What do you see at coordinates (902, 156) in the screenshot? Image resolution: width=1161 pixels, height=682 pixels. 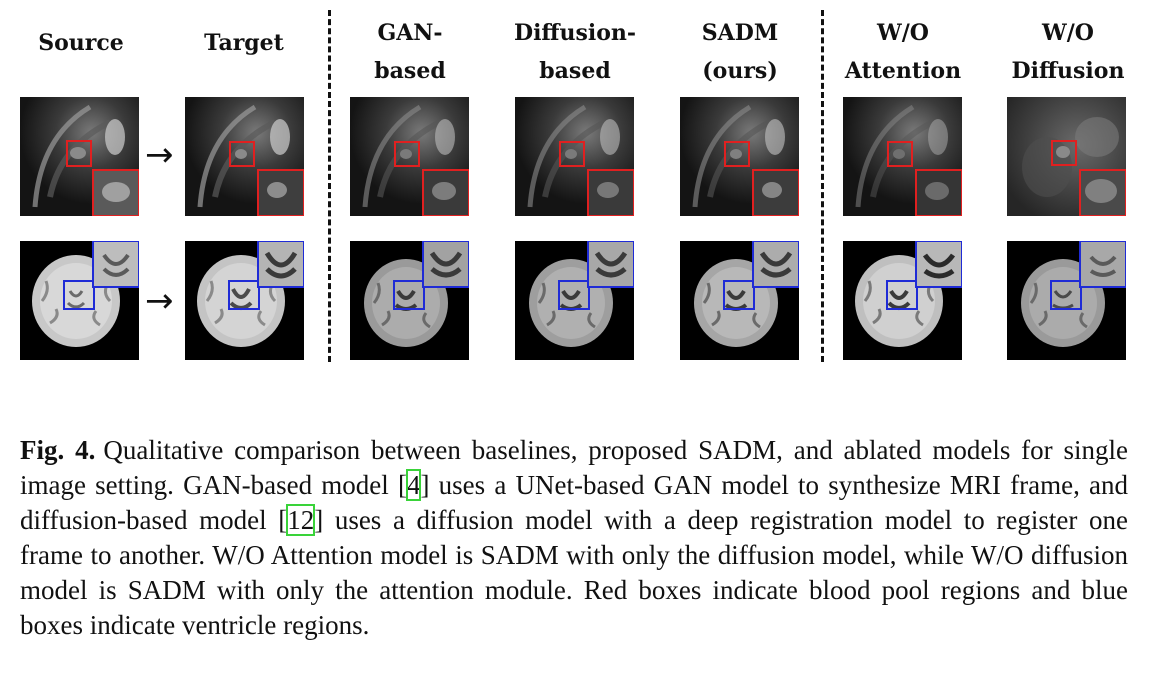 I see `tile-cardiac-wo-attention` at bounding box center [902, 156].